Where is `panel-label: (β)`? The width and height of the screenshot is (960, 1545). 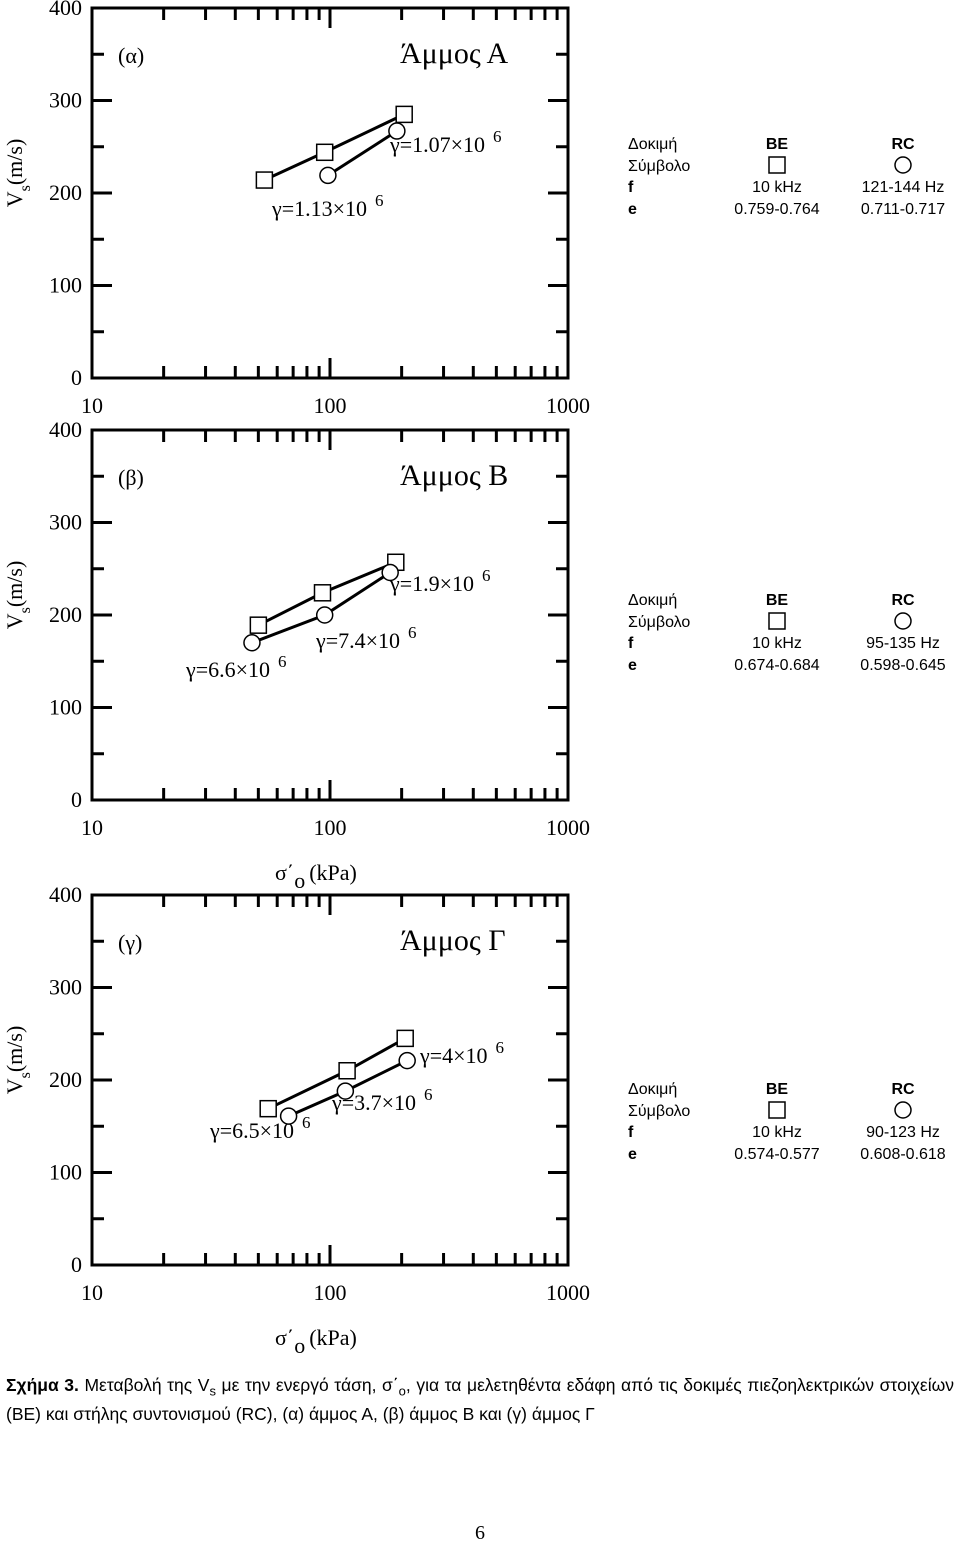 panel-label: (β) is located at coordinates (131, 477).